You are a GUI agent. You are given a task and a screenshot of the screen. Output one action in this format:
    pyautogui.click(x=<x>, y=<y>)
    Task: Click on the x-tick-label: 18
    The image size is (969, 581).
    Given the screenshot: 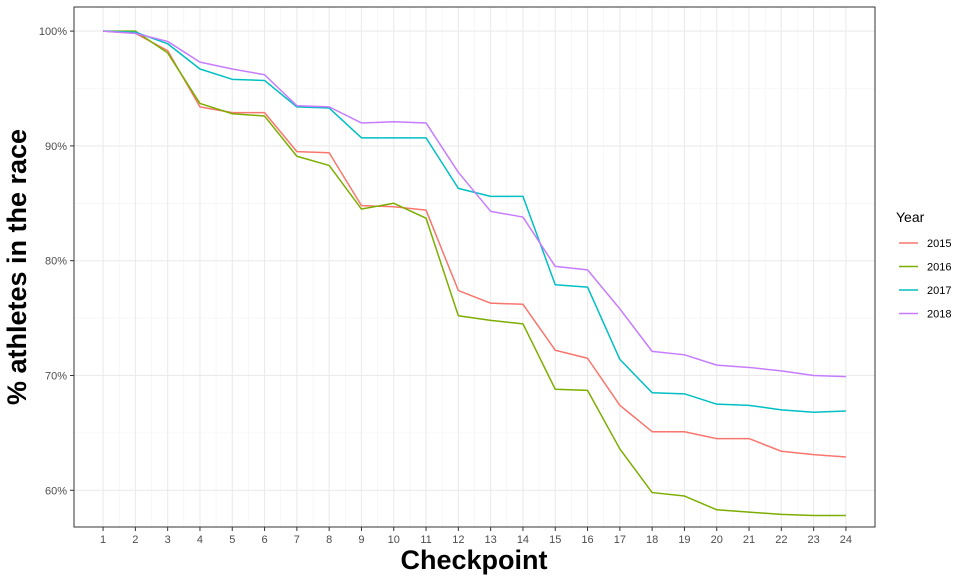 What is the action you would take?
    pyautogui.click(x=652, y=540)
    